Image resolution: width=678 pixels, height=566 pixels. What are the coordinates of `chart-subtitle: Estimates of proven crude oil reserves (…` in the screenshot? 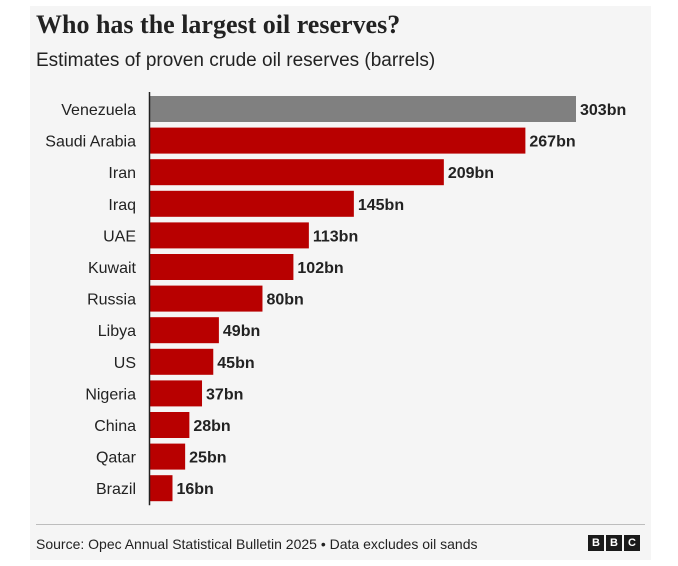 It's located at (236, 60).